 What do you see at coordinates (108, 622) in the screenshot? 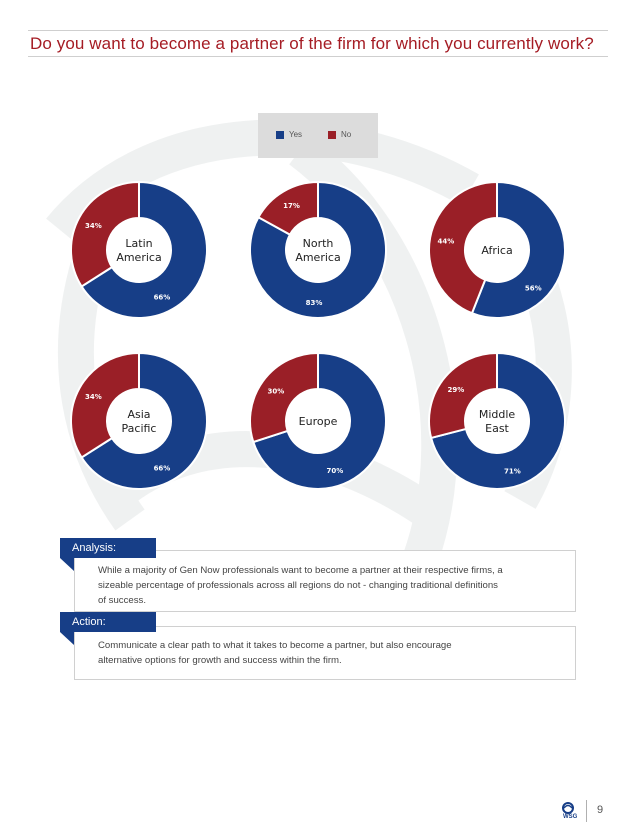
I see `action-heading: Action:` at bounding box center [108, 622].